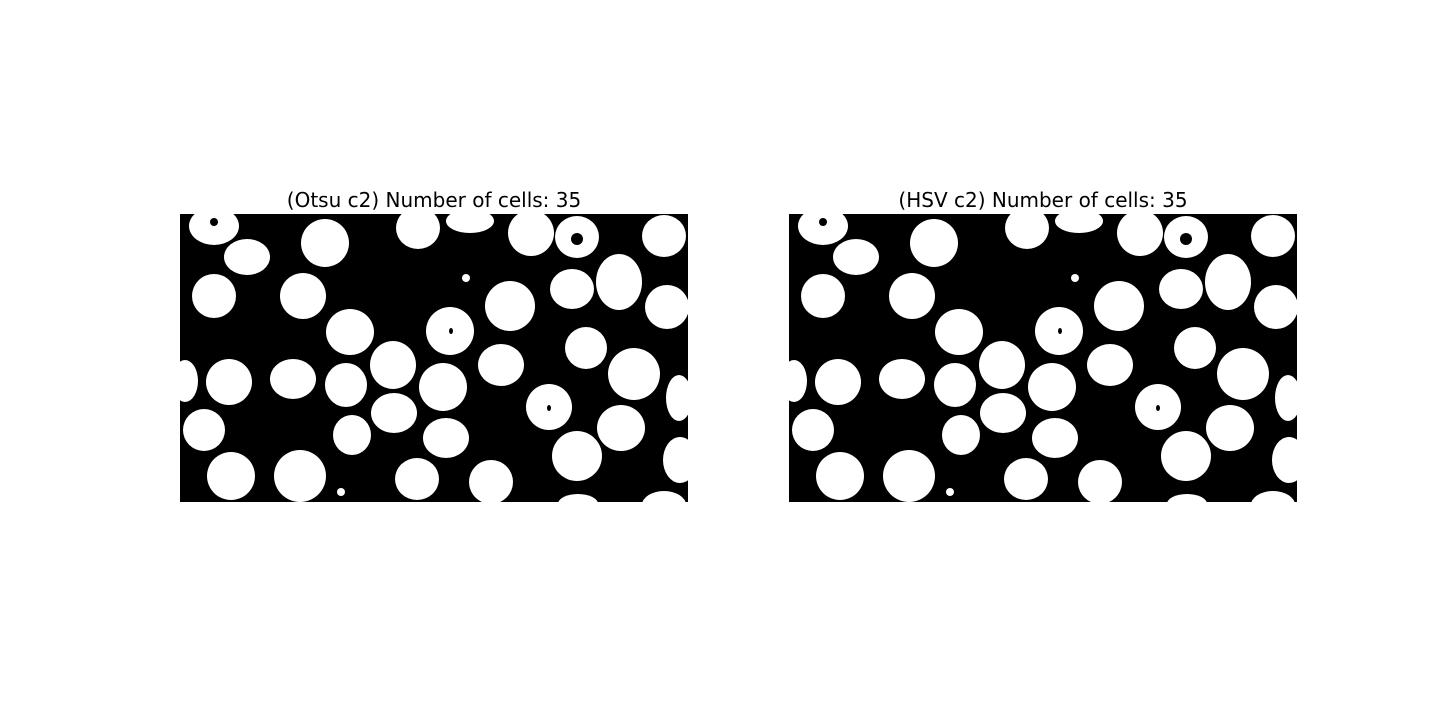 This screenshot has width=1440, height=720. What do you see at coordinates (434, 200) in the screenshot?
I see `left-panel-title: (Otsu c2) Number of cells: 35` at bounding box center [434, 200].